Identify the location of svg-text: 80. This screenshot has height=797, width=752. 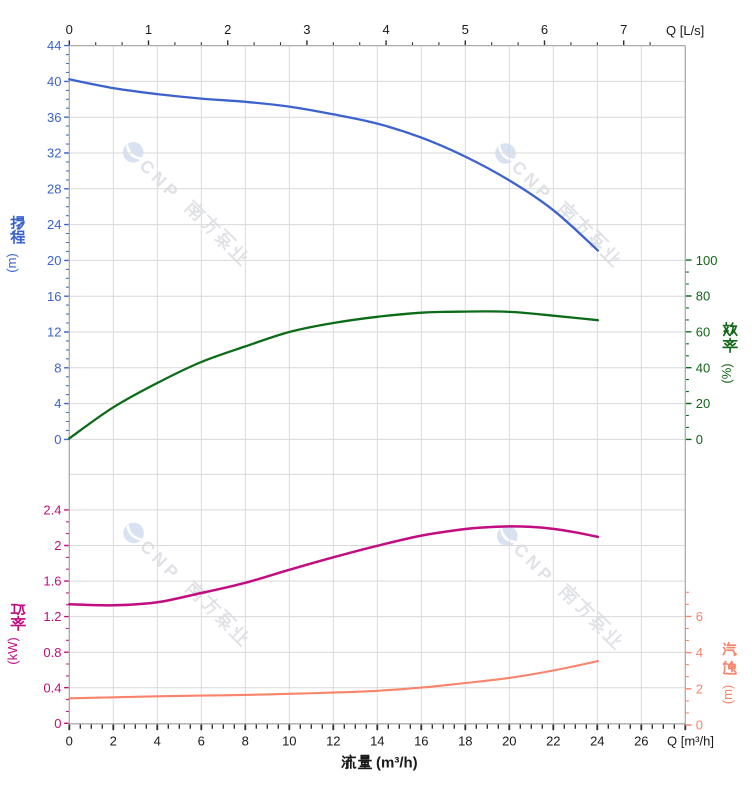
(703, 296).